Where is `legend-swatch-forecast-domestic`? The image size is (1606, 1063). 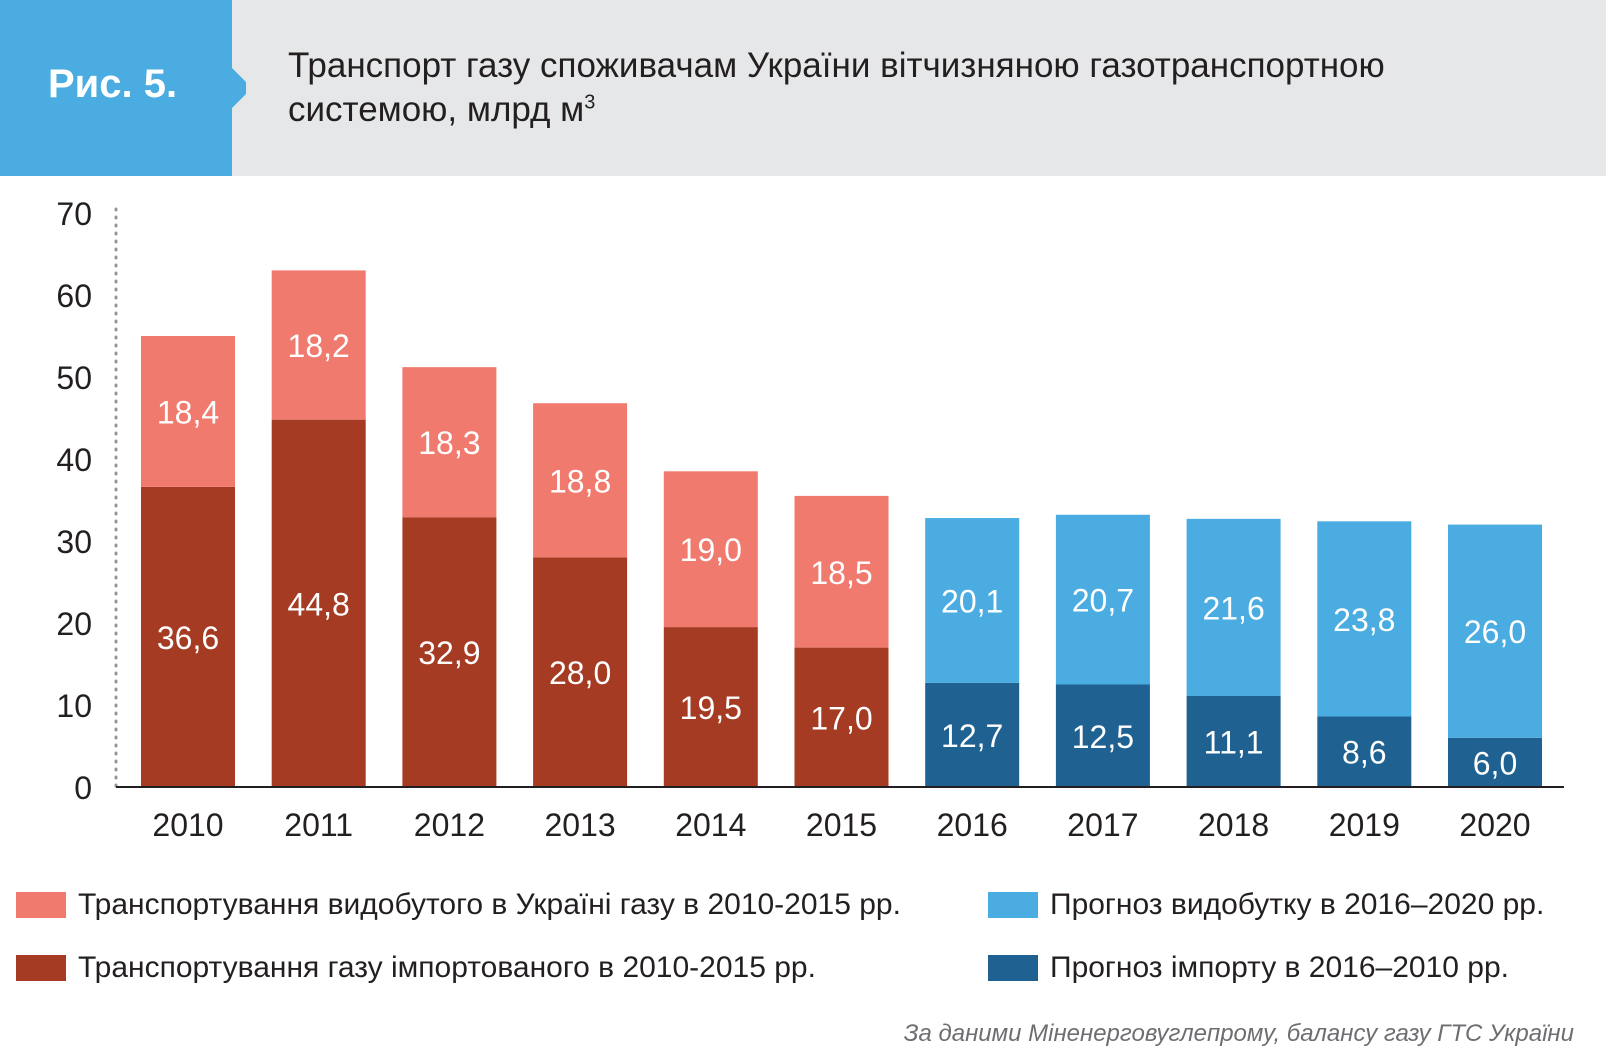
legend-swatch-forecast-domestic is located at coordinates (1013, 905).